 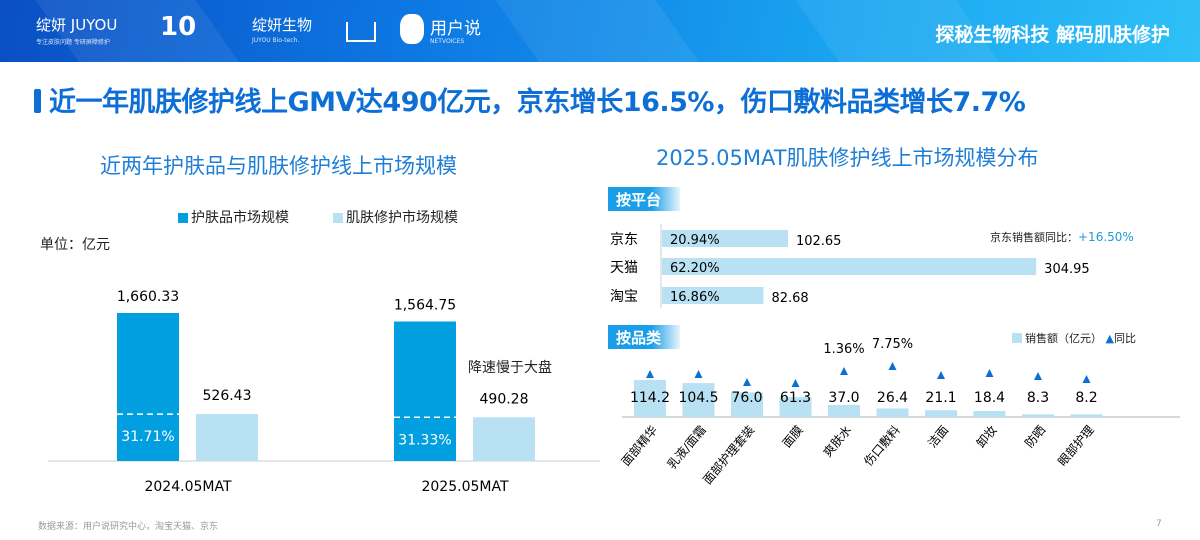 What do you see at coordinates (1038, 398) in the screenshot?
I see `category-value: 8.3` at bounding box center [1038, 398].